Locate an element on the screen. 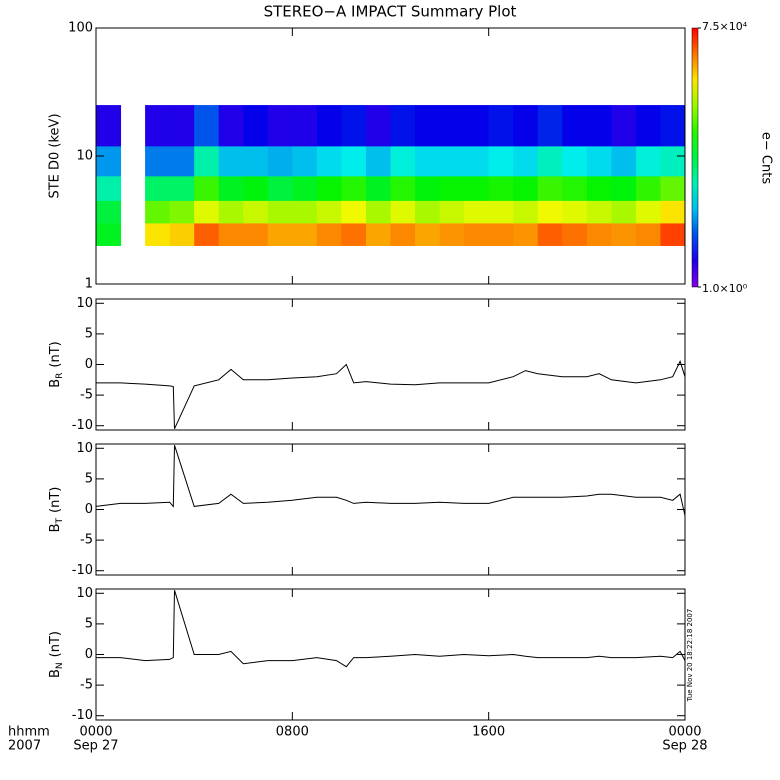 The height and width of the screenshot is (780, 780). y-axis-label: BT (nT) is located at coordinates (56, 510).